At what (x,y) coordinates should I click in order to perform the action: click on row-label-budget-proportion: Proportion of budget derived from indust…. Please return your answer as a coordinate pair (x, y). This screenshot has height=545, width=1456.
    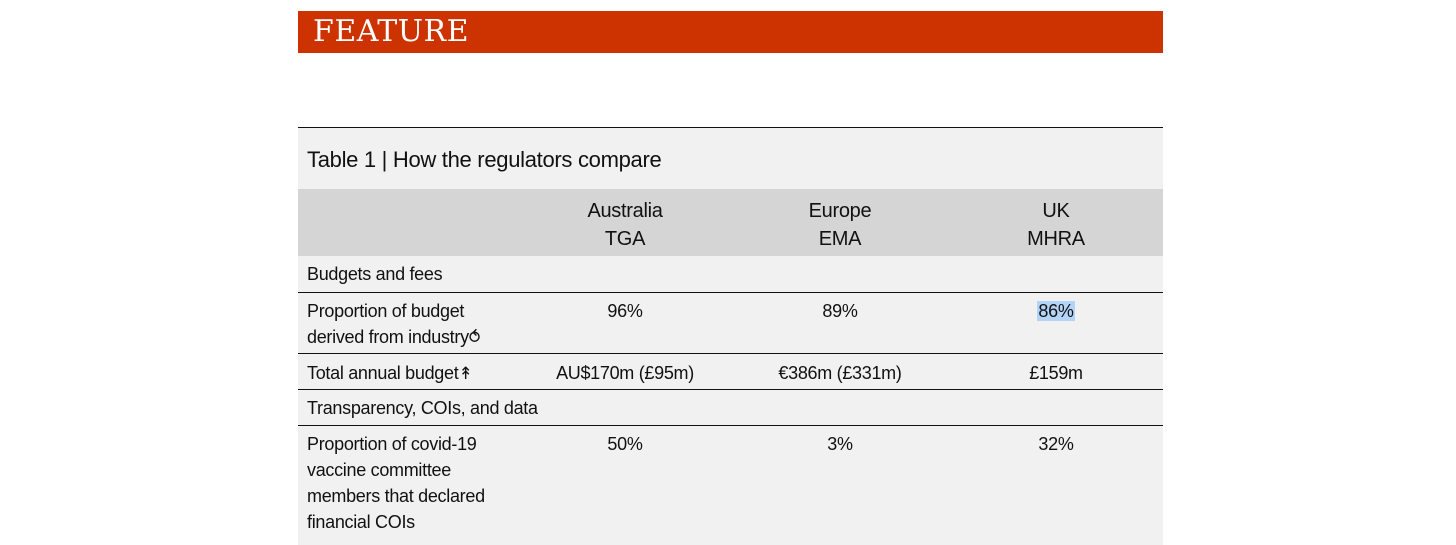
    Looking at the image, I should click on (409, 324).